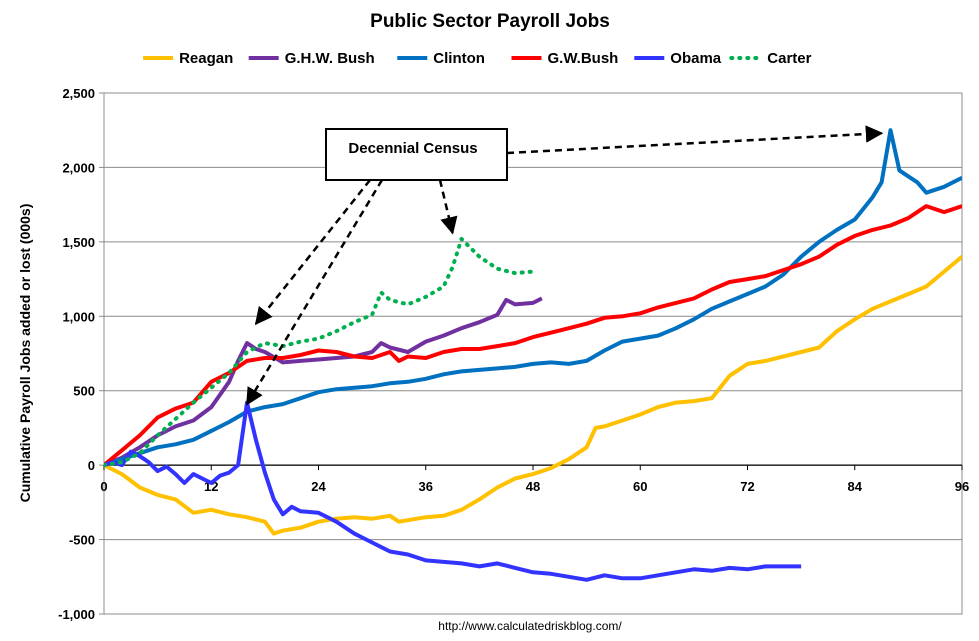 This screenshot has height=641, width=979. What do you see at coordinates (530, 626) in the screenshot?
I see `source-url: http://www.calculatedriskblog.com/` at bounding box center [530, 626].